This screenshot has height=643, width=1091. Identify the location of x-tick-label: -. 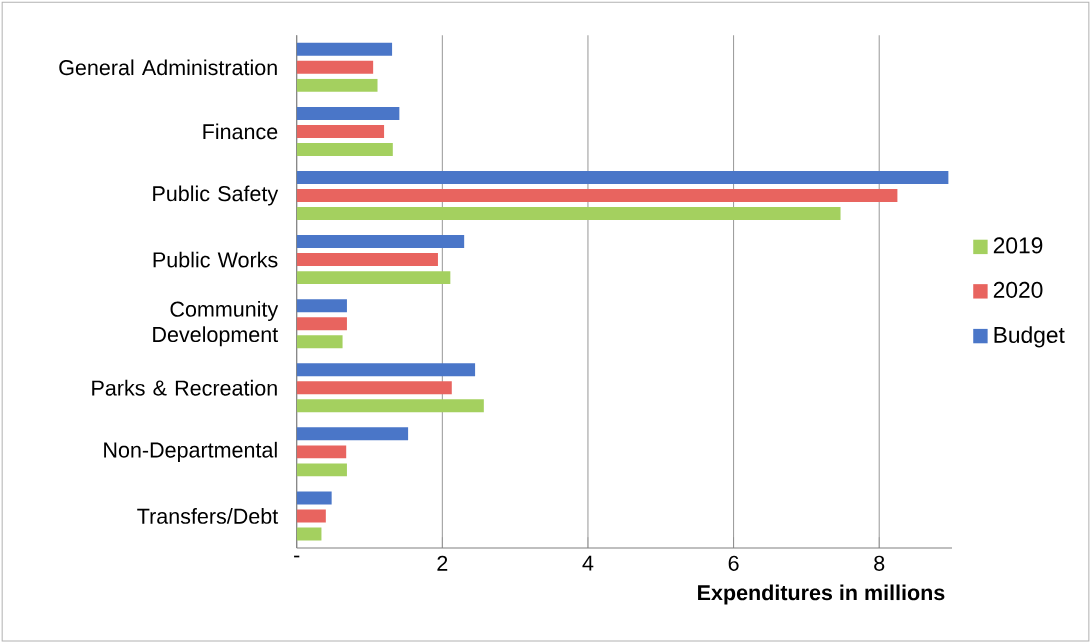
(297, 556).